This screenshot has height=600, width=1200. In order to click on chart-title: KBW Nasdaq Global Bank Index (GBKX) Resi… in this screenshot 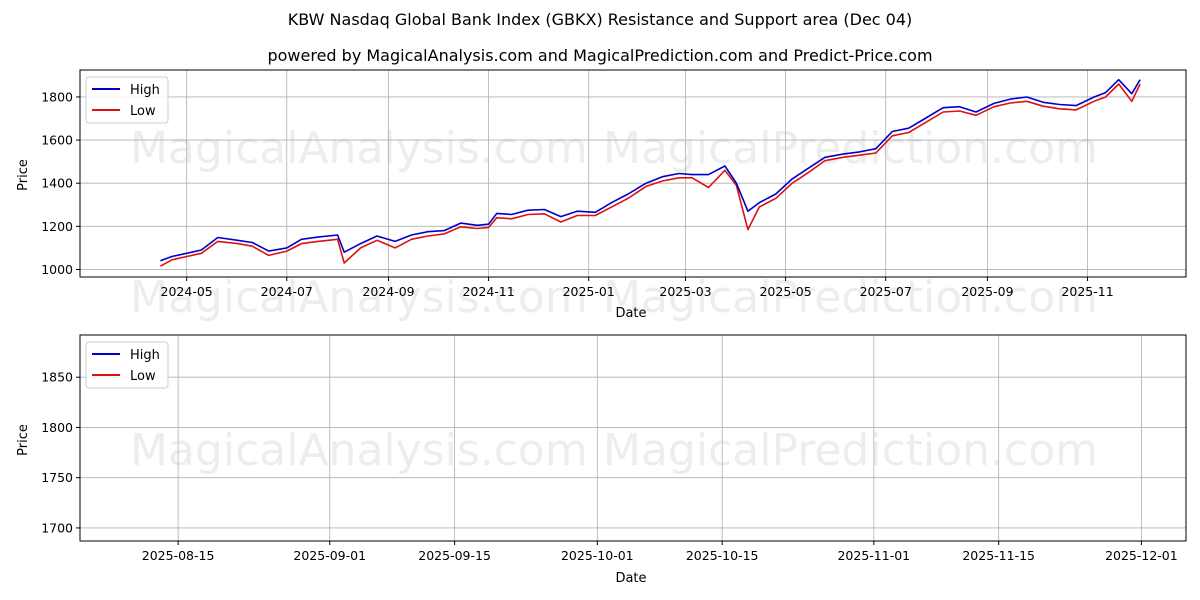, I will do `click(600, 19)`.